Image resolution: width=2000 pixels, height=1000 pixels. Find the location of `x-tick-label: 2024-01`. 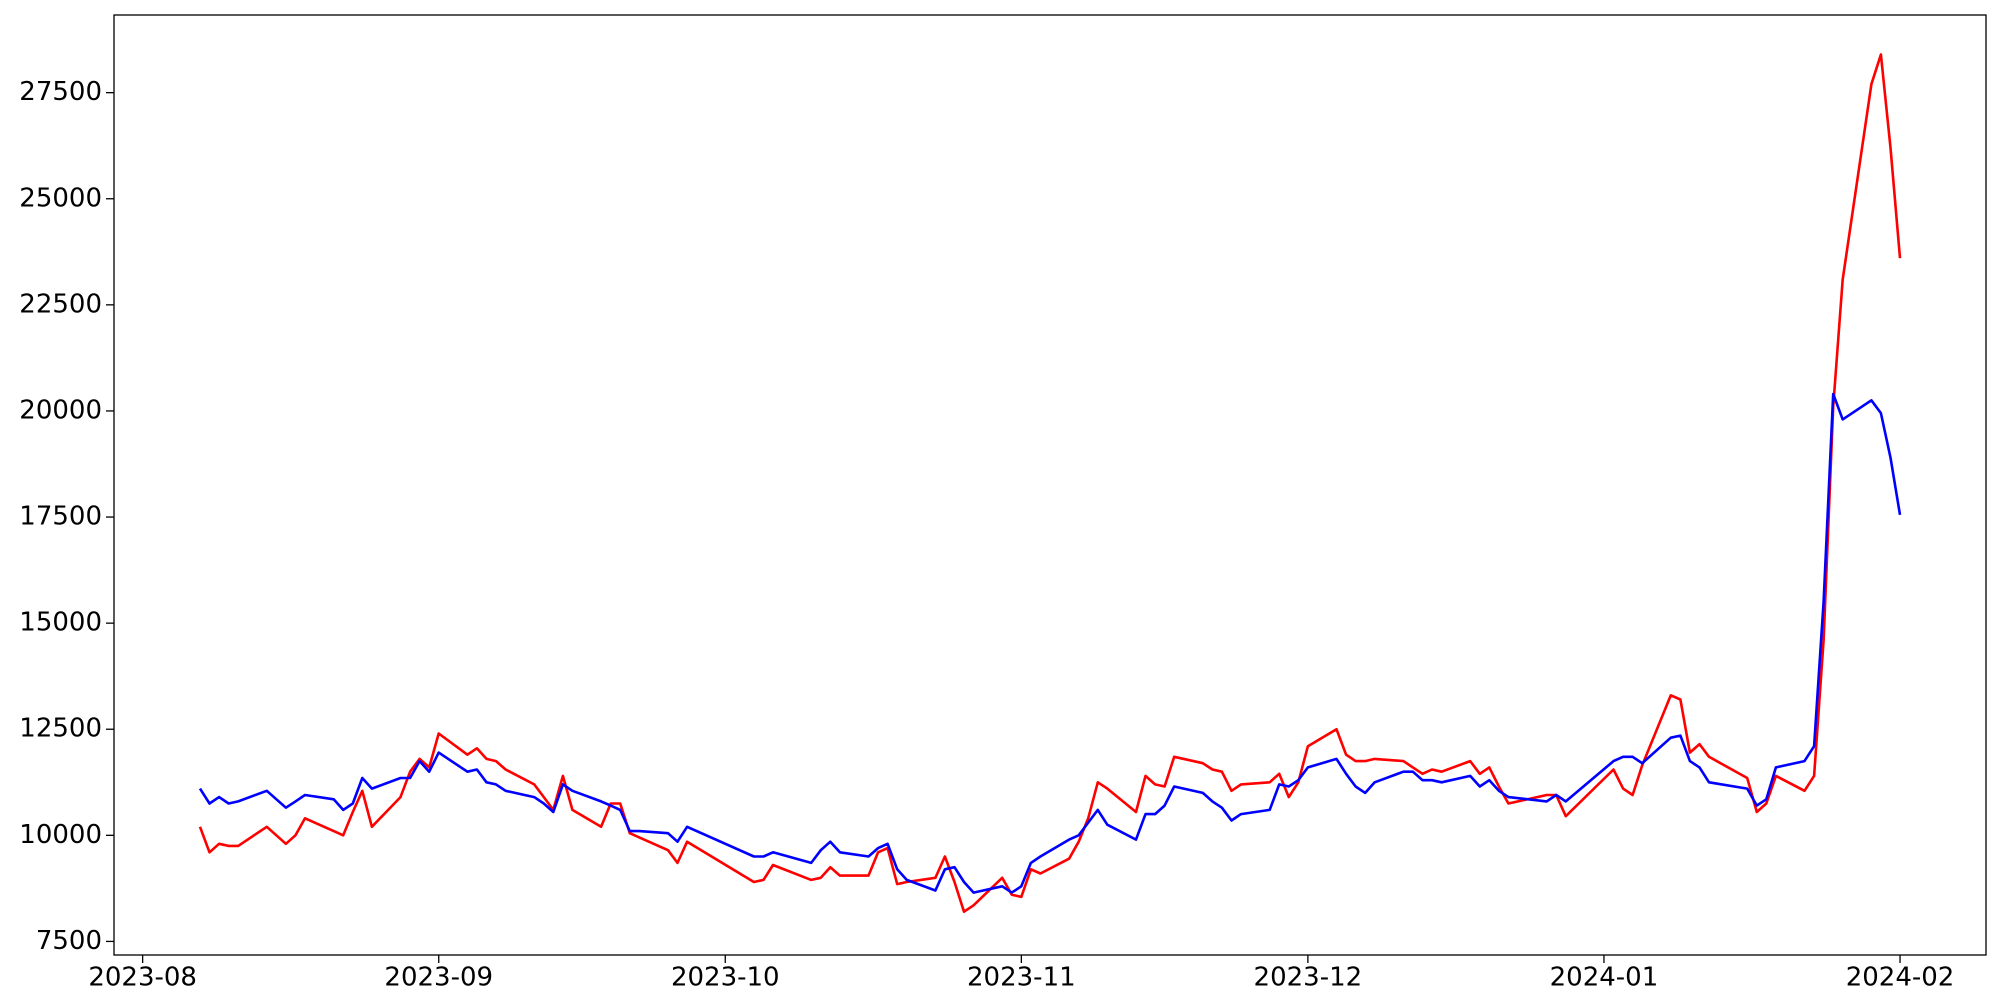

x-tick-label: 2024-01 is located at coordinates (1604, 977).